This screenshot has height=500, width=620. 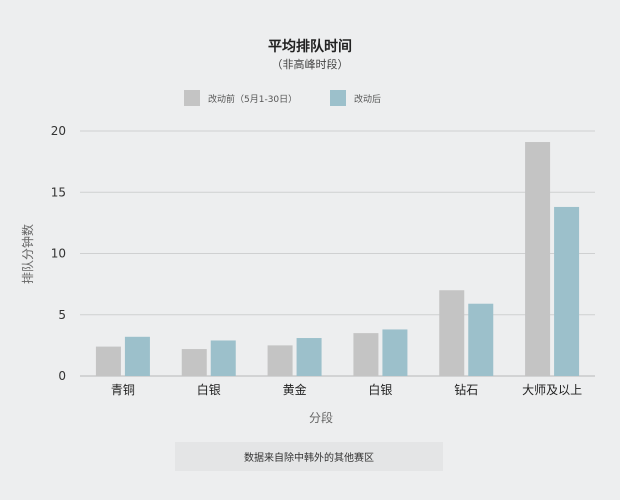 What do you see at coordinates (27, 254) in the screenshot?
I see `y-axis-label: 排队分钟数` at bounding box center [27, 254].